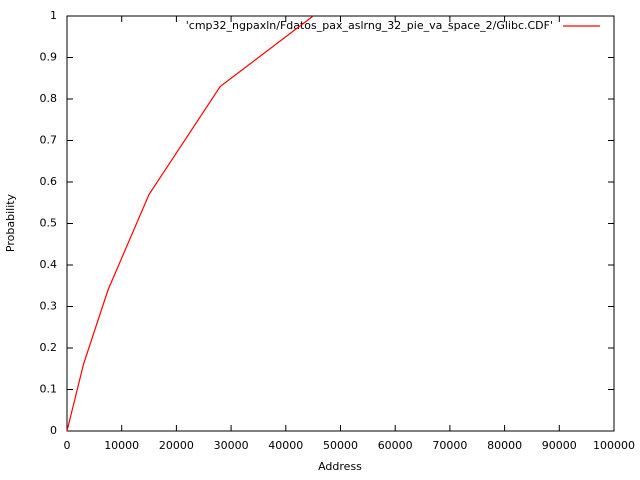 The image size is (640, 480). I want to click on y-tick-label: 0.9, so click(49, 57).